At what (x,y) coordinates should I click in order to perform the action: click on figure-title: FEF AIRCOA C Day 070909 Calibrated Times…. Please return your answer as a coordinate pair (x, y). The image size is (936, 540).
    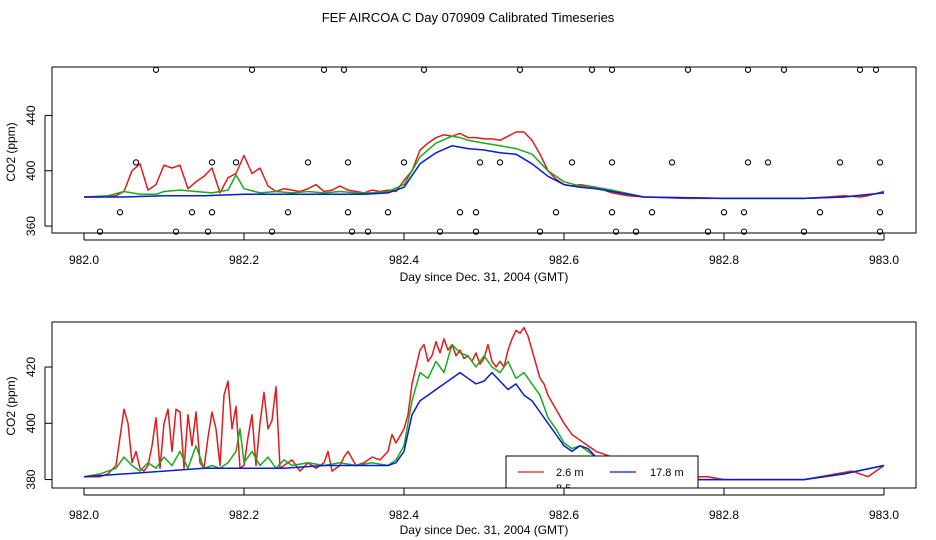
    Looking at the image, I should click on (468, 17).